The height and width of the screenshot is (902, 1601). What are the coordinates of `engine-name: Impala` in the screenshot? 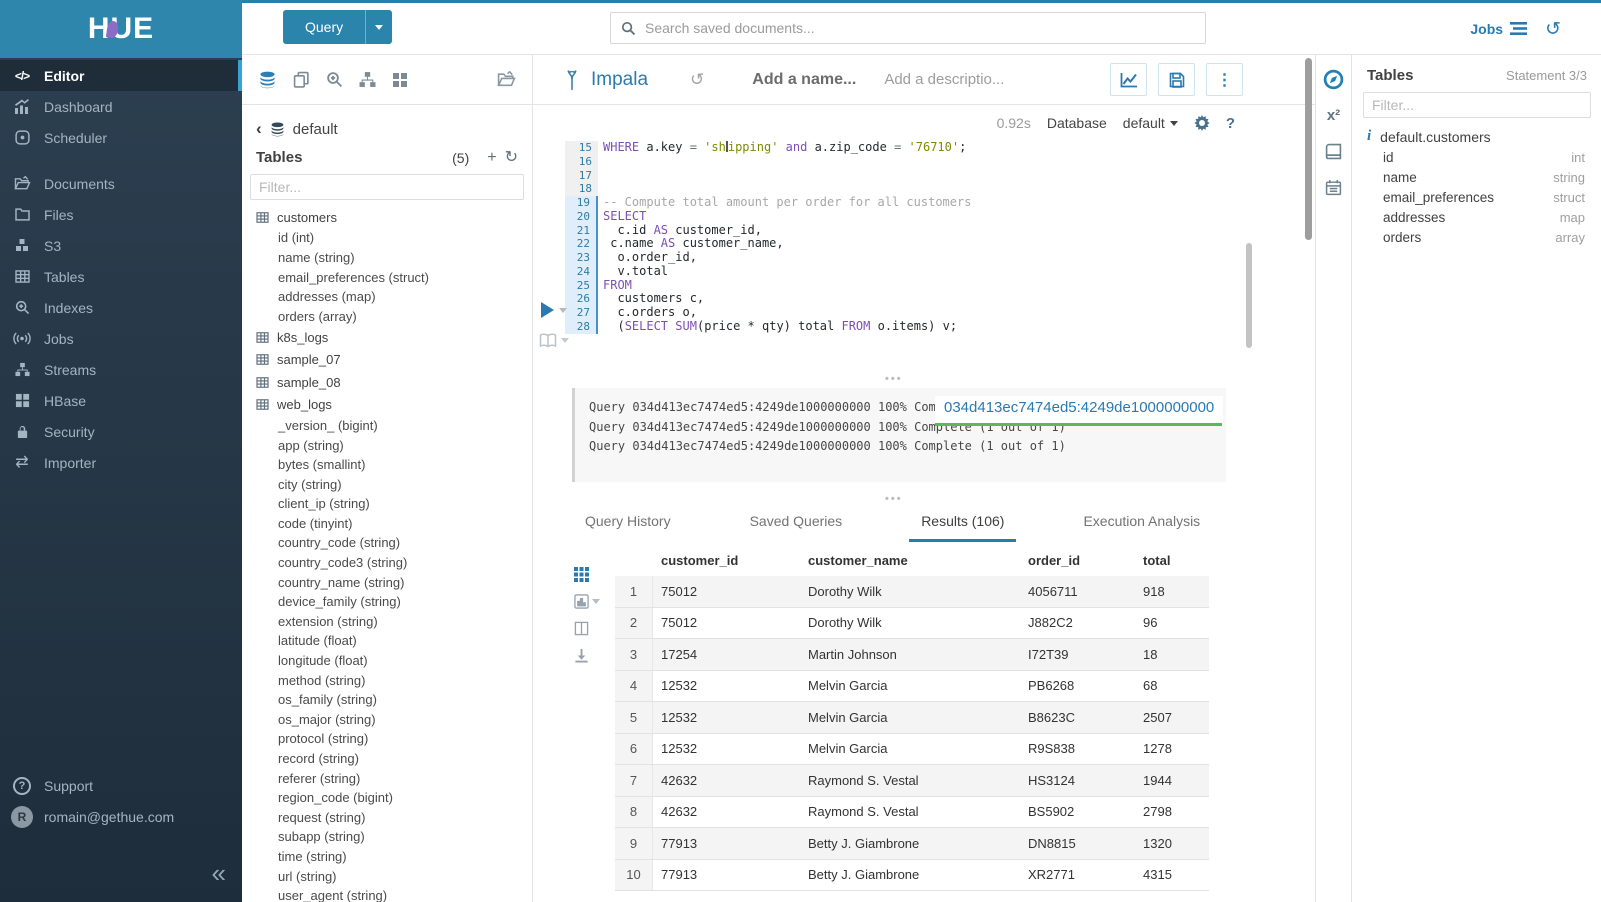 It's located at (620, 79).